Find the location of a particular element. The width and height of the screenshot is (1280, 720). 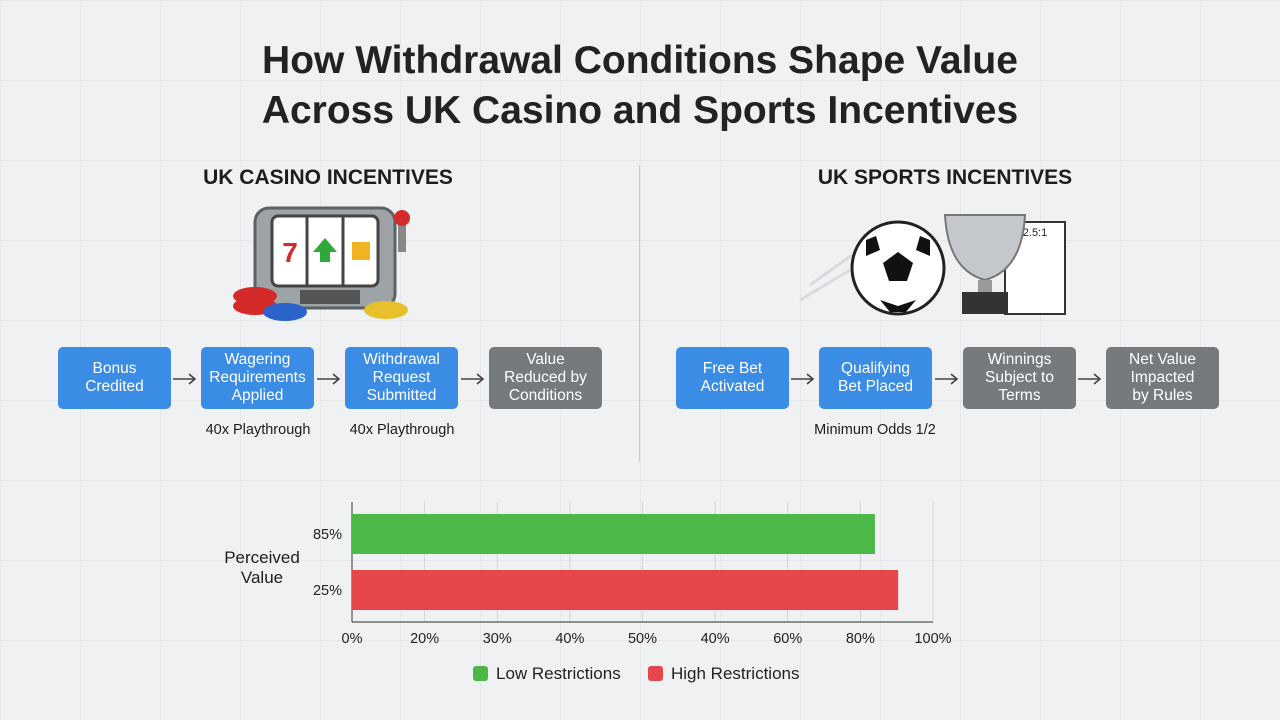

y-tick-label: 85% is located at coordinates (327, 535).